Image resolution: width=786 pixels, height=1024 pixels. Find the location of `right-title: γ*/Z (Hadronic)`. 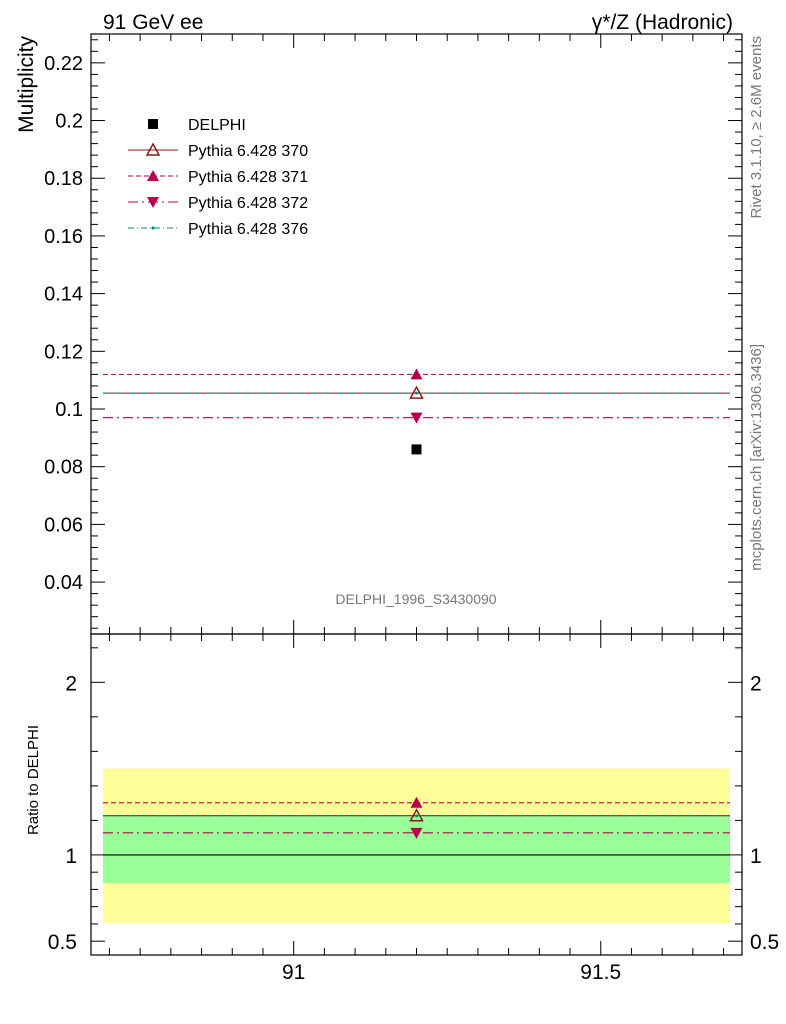

right-title: γ*/Z (Hadronic) is located at coordinates (662, 22).